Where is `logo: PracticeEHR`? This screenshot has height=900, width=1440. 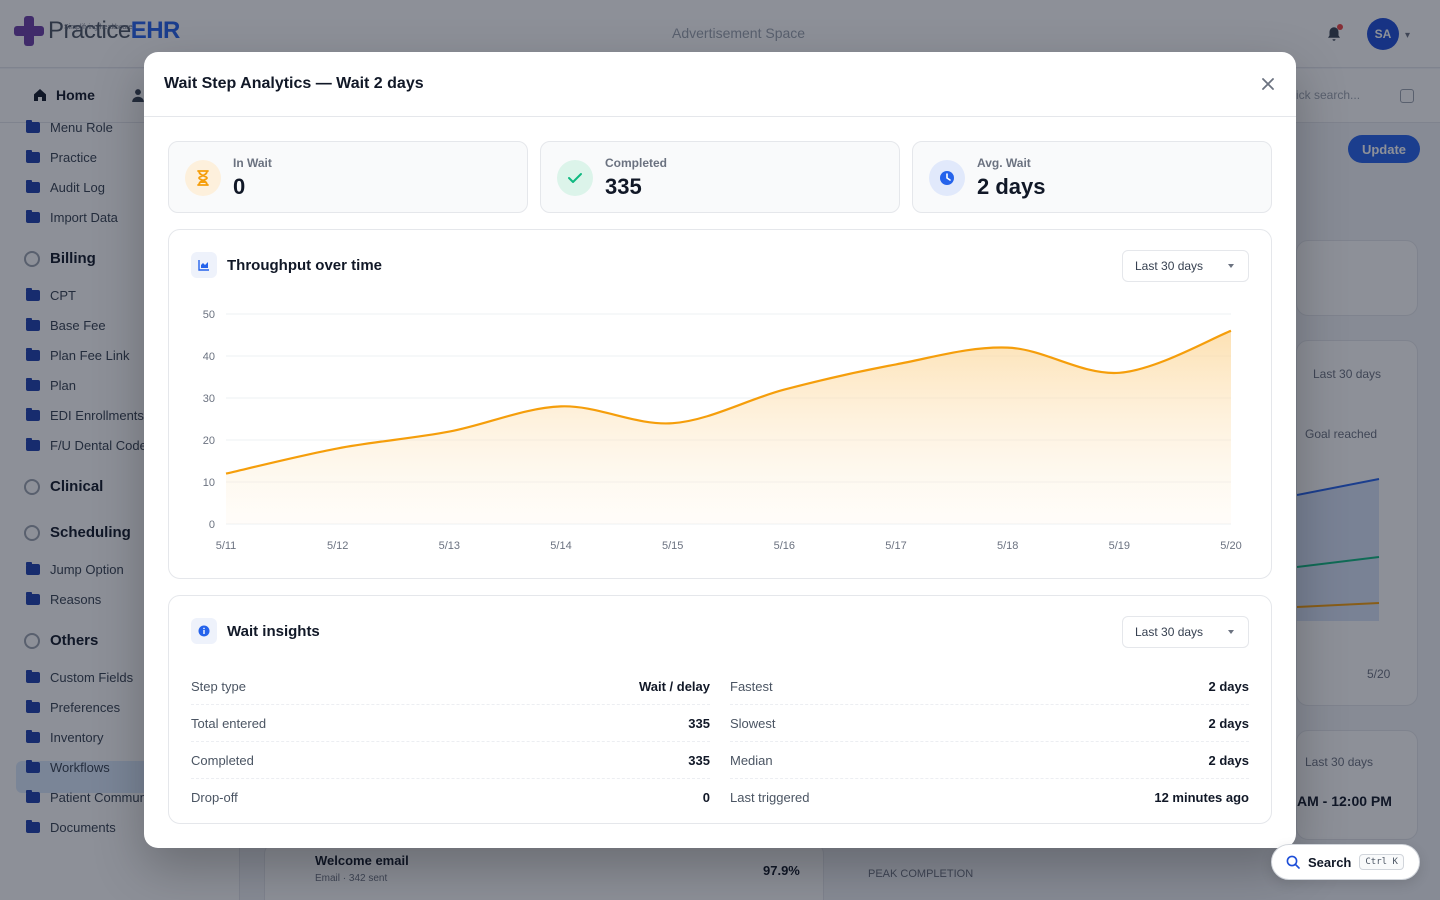
logo: PracticeEHR is located at coordinates (97, 31).